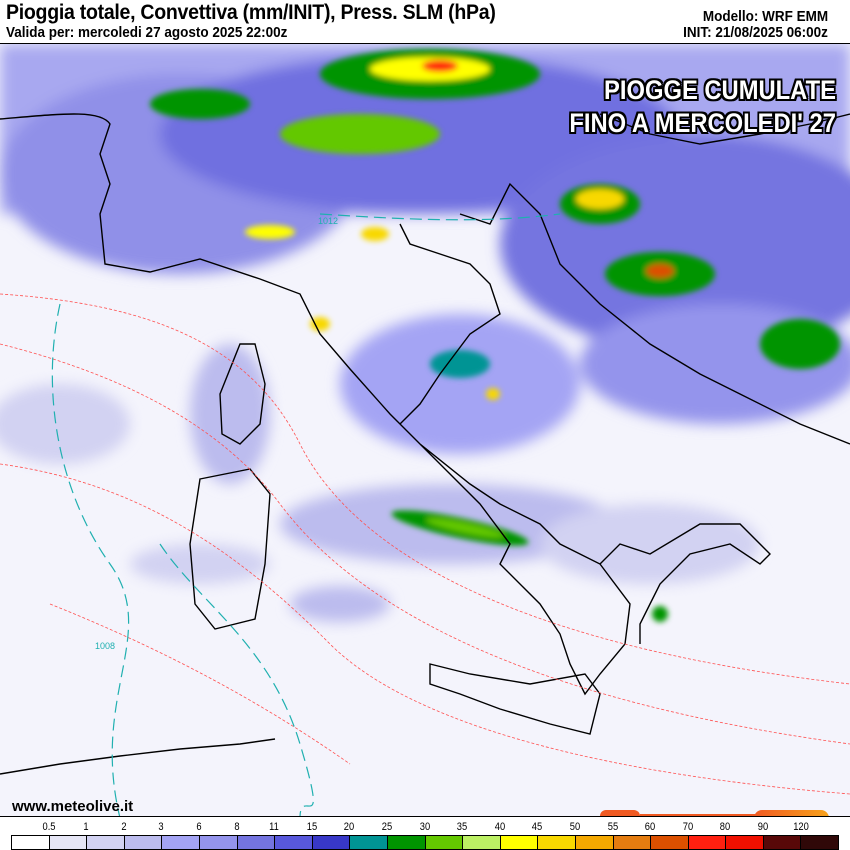 Image resolution: width=850 pixels, height=850 pixels. I want to click on legend-label: 35, so click(462, 827).